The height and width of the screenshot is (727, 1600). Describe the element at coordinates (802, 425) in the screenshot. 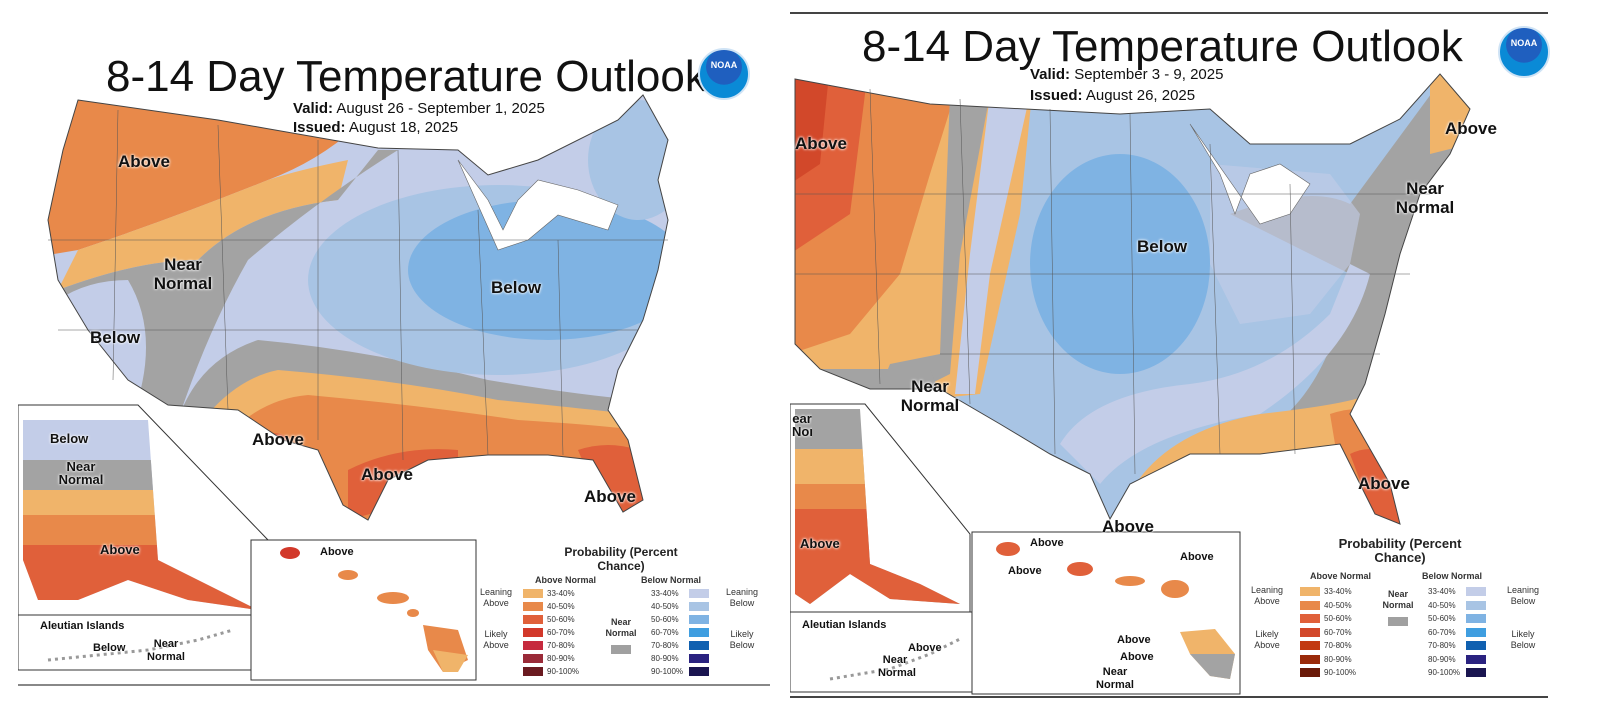

I see `alaska-label: ear Normal` at that location.